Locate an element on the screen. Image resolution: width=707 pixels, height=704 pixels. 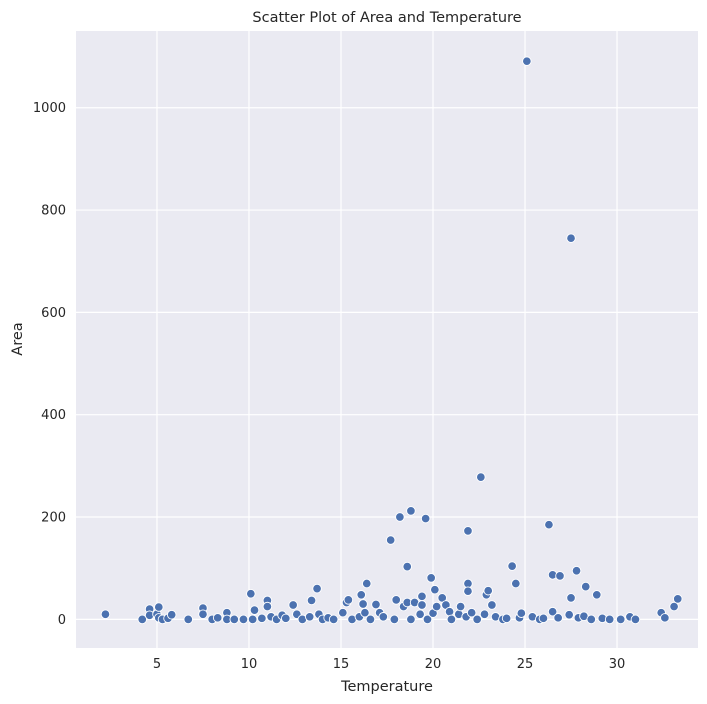
x-tick-label: 10 is located at coordinates (249, 664).